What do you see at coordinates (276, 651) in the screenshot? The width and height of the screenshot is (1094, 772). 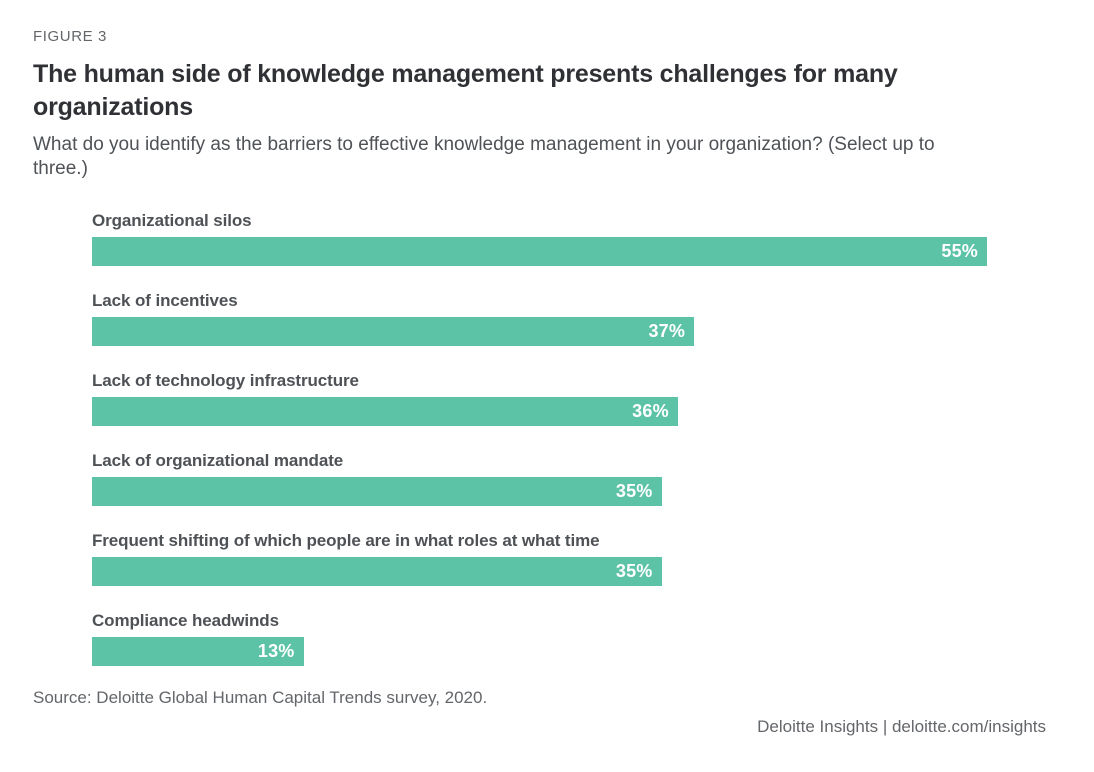 I see `bar-value-label: 13%` at bounding box center [276, 651].